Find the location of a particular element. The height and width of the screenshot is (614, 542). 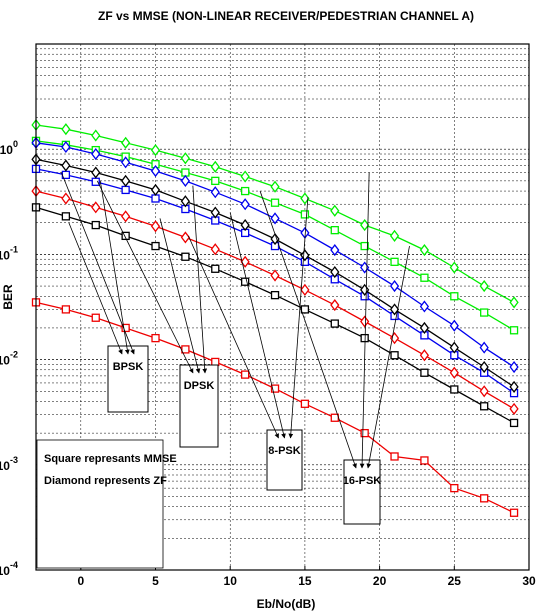

y-axis-ticks: 10-4 10-3 10-2 10-1 100 is located at coordinates (9, 358).